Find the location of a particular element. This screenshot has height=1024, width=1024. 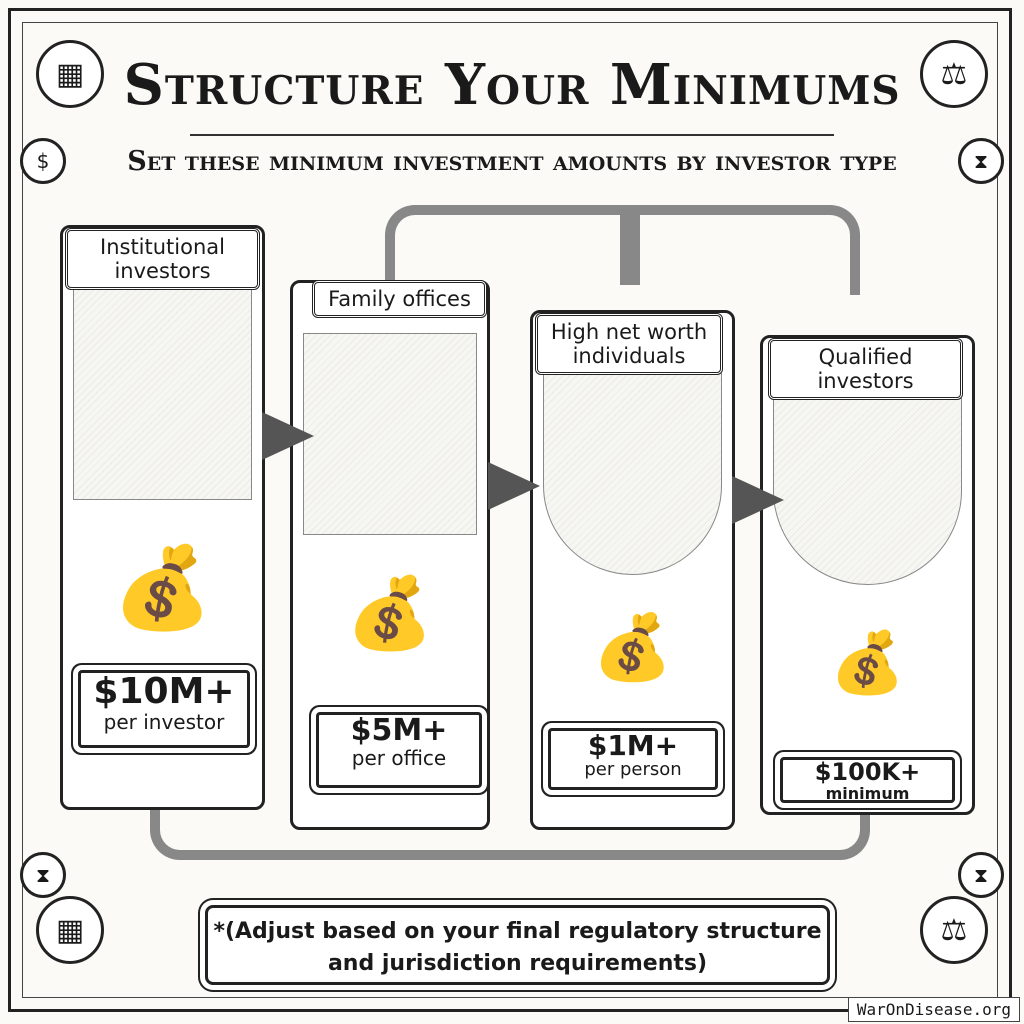

watermark: WarOnDisease.org is located at coordinates (933, 1009).